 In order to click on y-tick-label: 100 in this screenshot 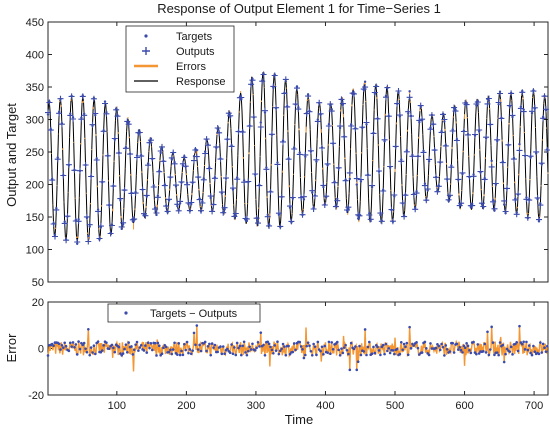, I will do `click(35, 251)`.